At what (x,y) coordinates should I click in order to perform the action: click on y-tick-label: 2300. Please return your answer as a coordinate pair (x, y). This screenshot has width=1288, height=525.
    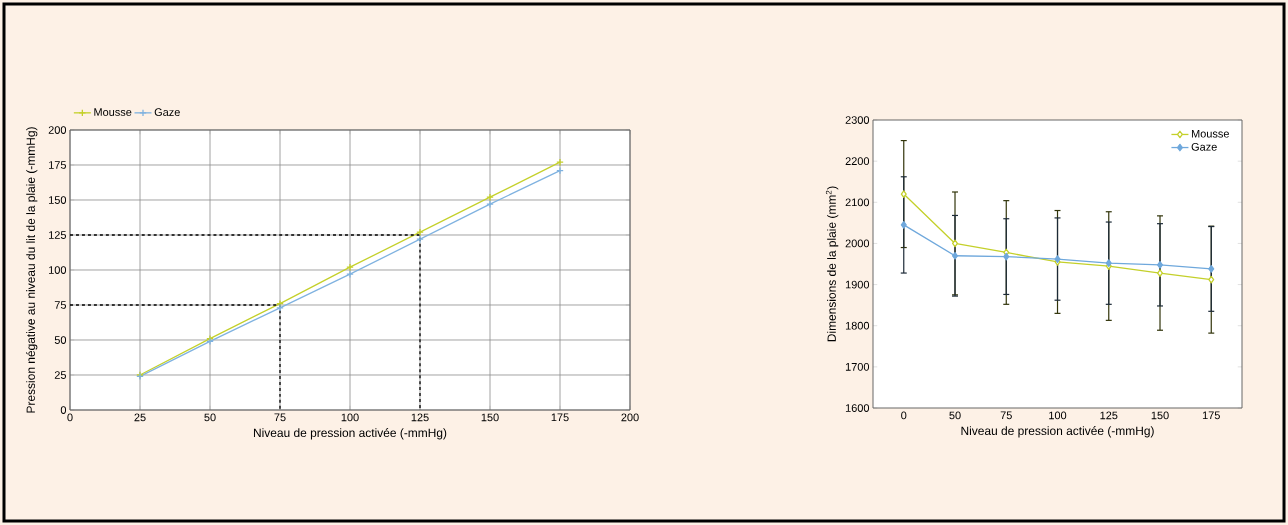
    Looking at the image, I should click on (857, 120).